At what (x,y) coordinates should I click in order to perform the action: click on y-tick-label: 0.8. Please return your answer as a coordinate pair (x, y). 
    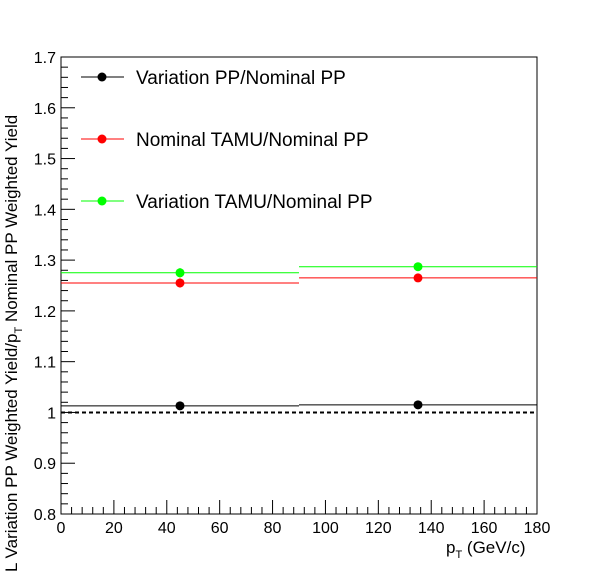
    Looking at the image, I should click on (45, 515).